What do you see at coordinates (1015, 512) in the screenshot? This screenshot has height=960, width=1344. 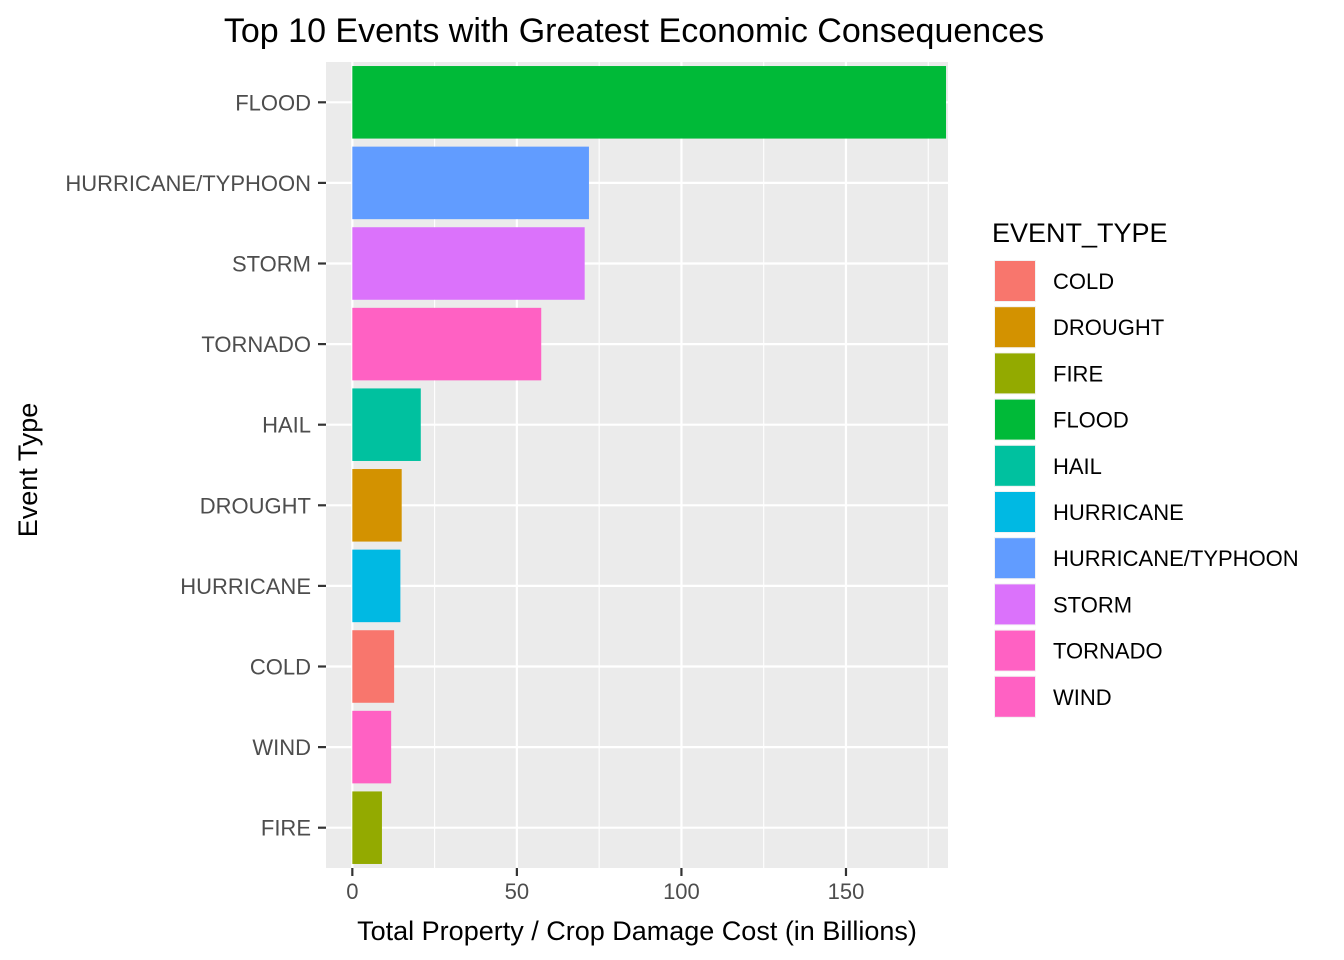 I see `legend-key-hurricane` at bounding box center [1015, 512].